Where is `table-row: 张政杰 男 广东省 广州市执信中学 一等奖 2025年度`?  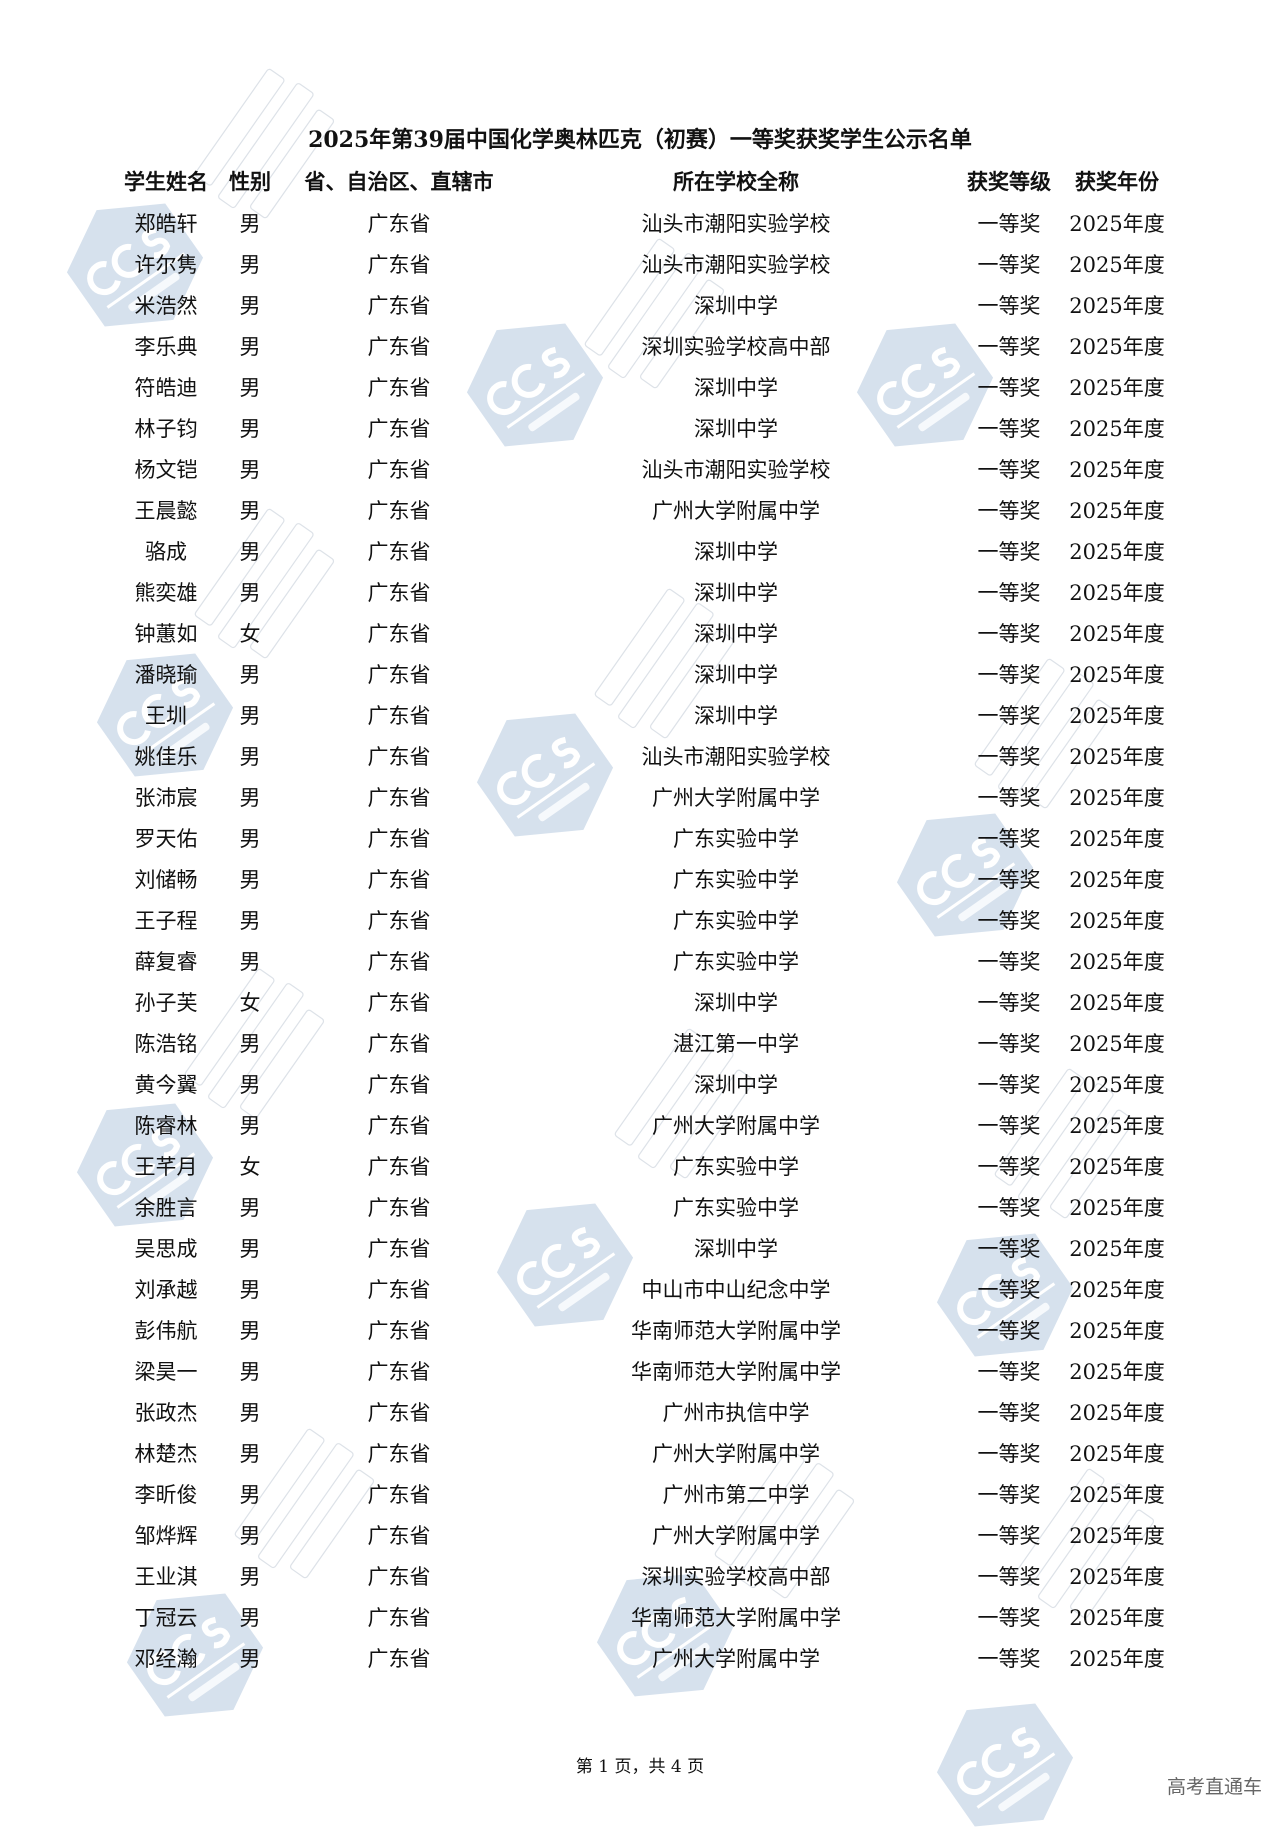 table-row: 张政杰 男 广东省 广州市执信中学 一等奖 2025年度 is located at coordinates (640, 1417).